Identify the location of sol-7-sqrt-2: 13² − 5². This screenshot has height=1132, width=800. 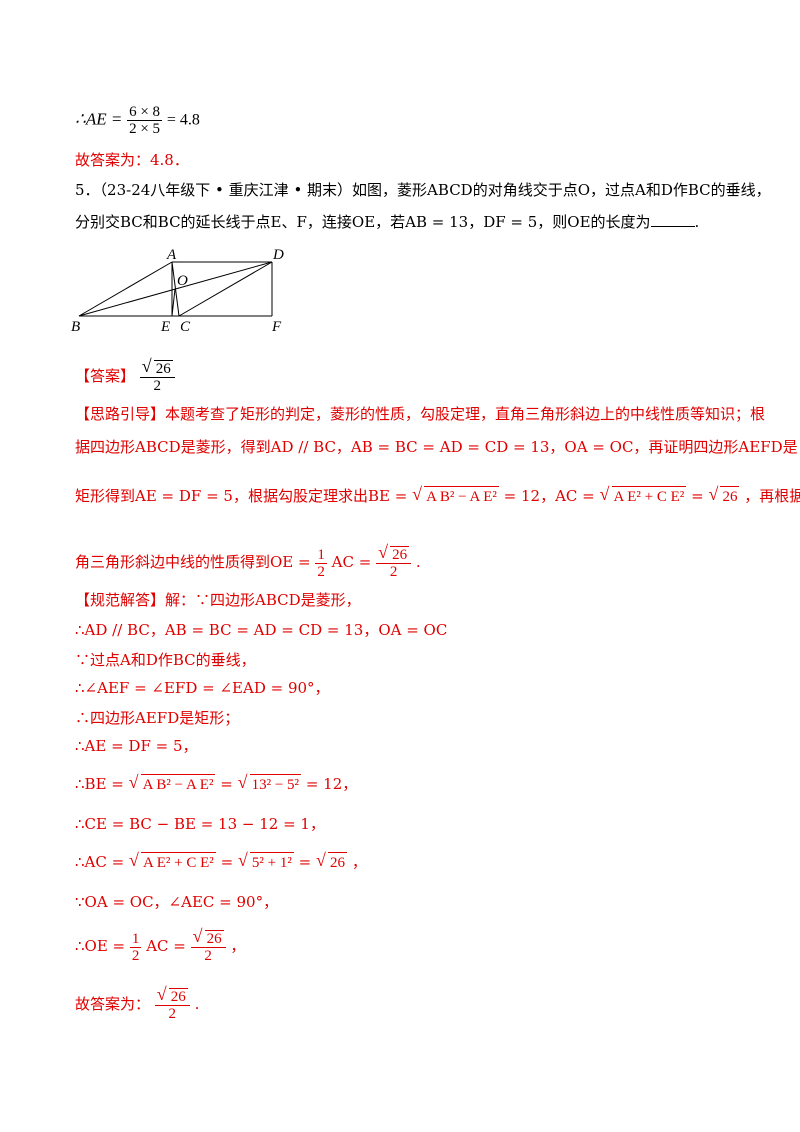
(270, 783).